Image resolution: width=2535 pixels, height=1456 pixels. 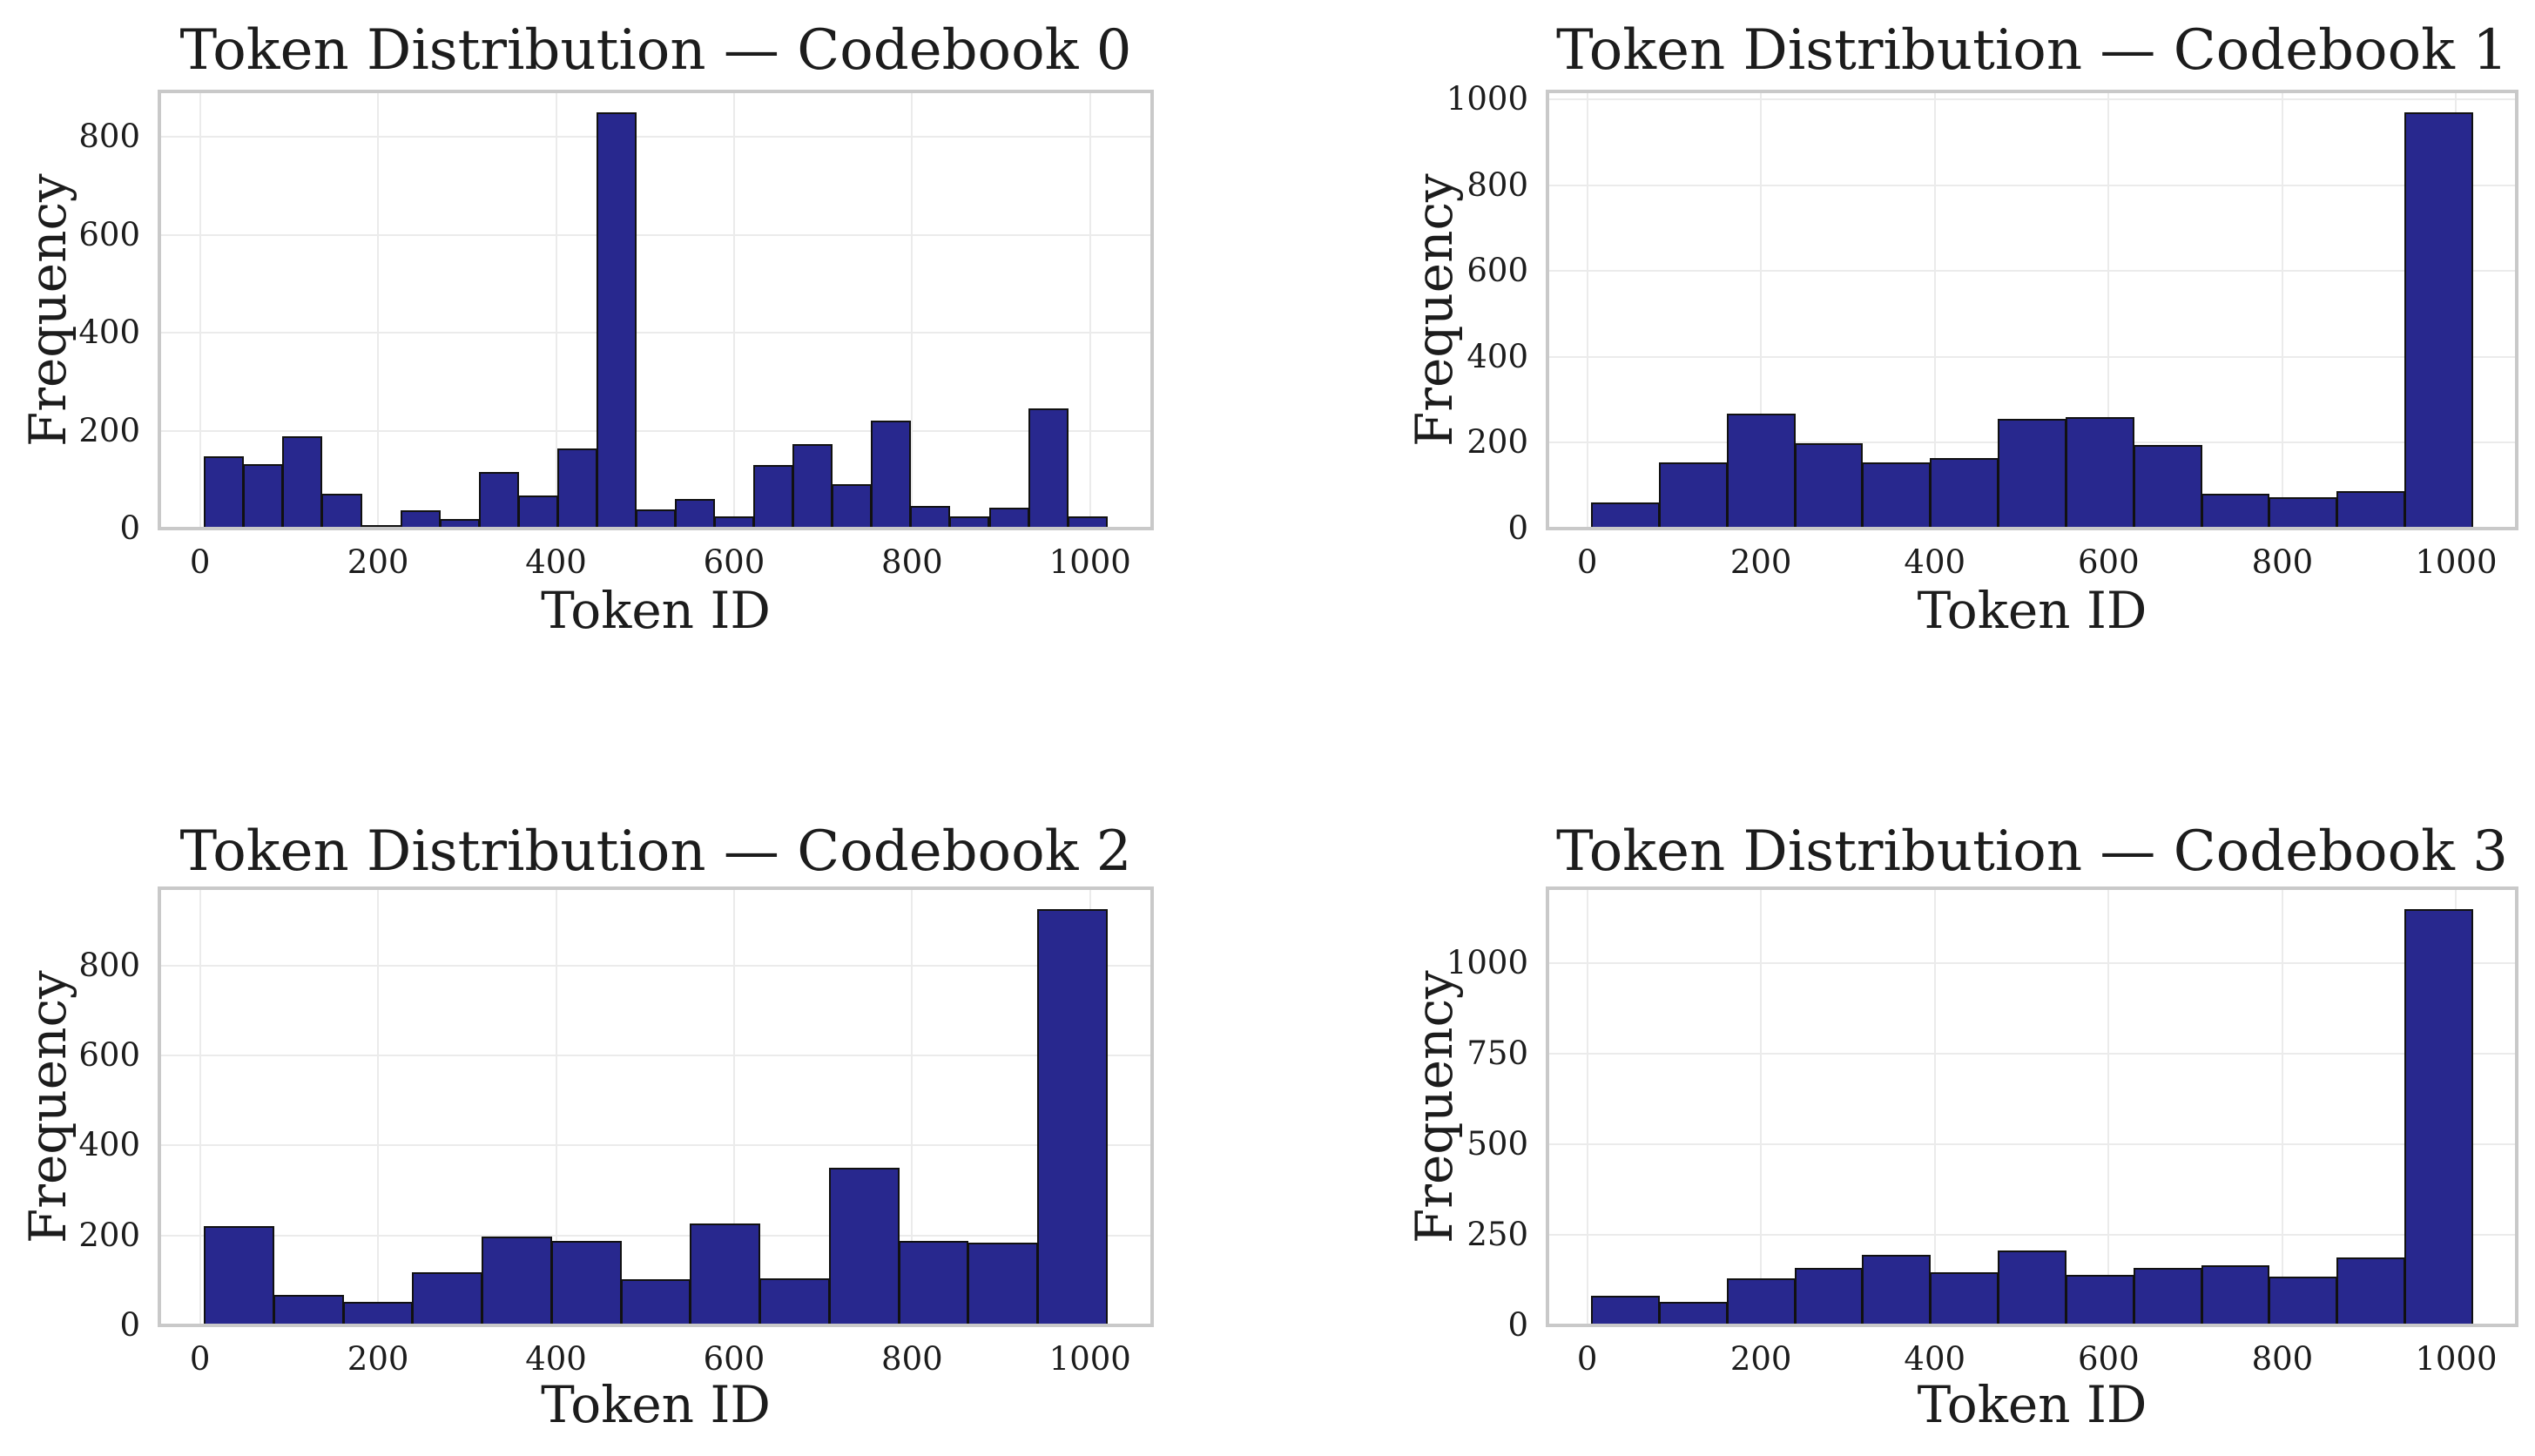 What do you see at coordinates (1587, 1359) in the screenshot?
I see `x-tick-label: 0` at bounding box center [1587, 1359].